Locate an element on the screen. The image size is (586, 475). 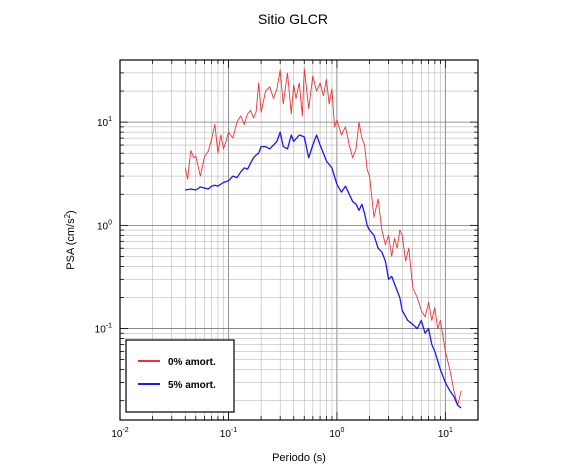
x-tick-label: 10⁰ is located at coordinates (336, 433).